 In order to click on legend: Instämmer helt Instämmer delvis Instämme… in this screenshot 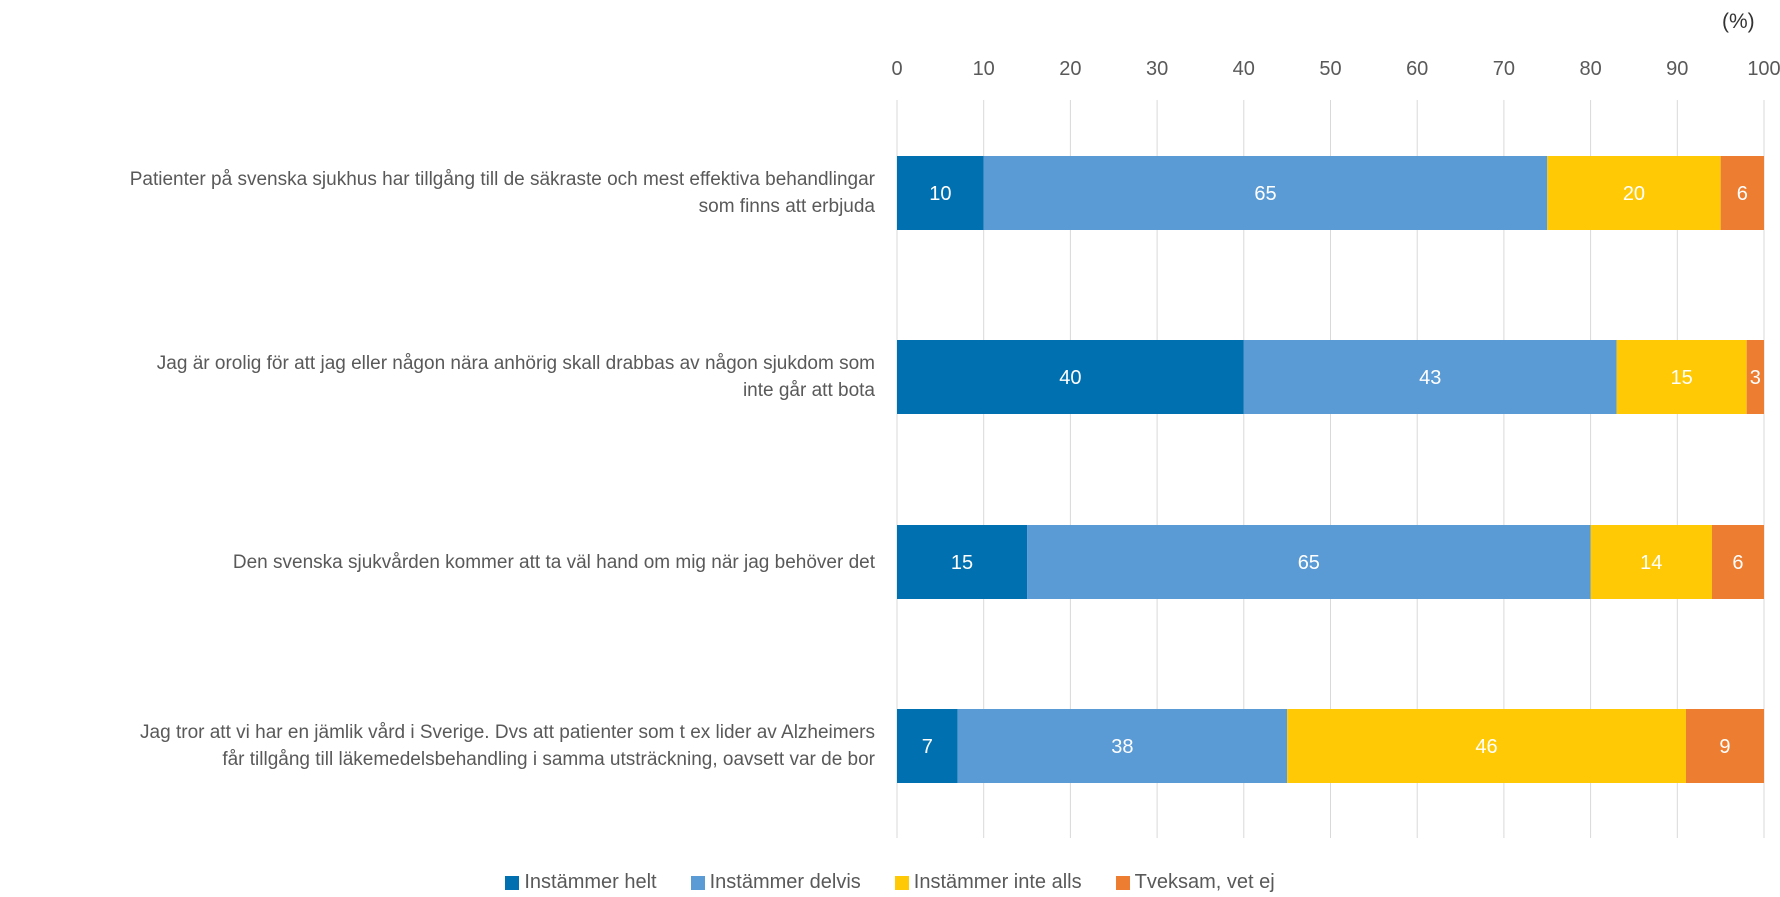, I will do `click(890, 882)`.